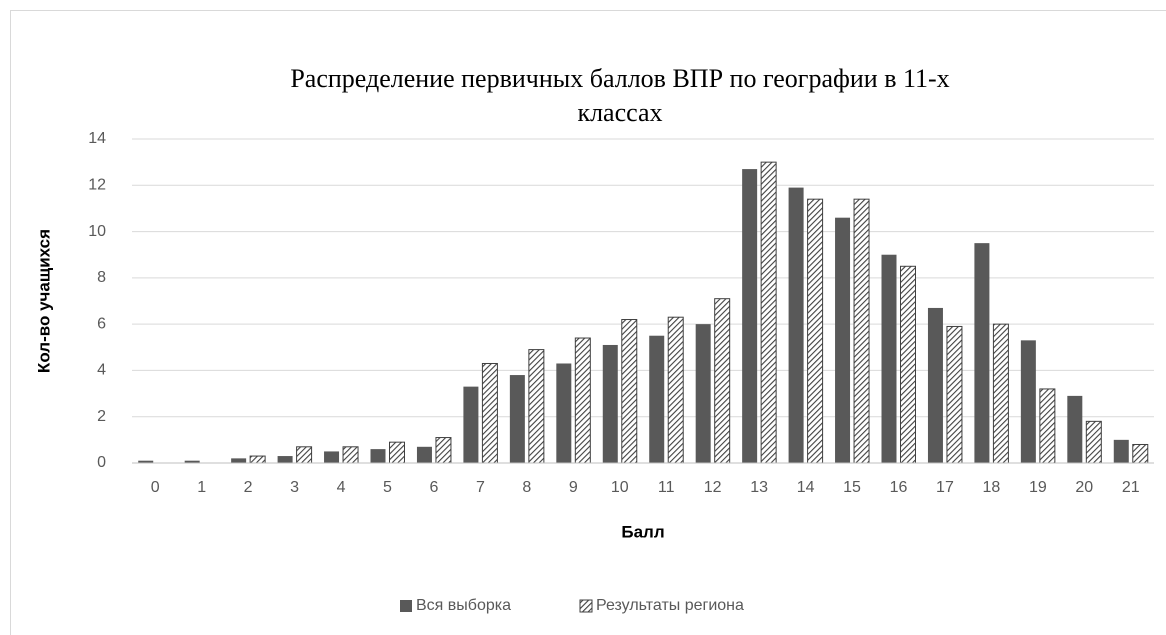  I want to click on x-tick-label: 3, so click(294, 487).